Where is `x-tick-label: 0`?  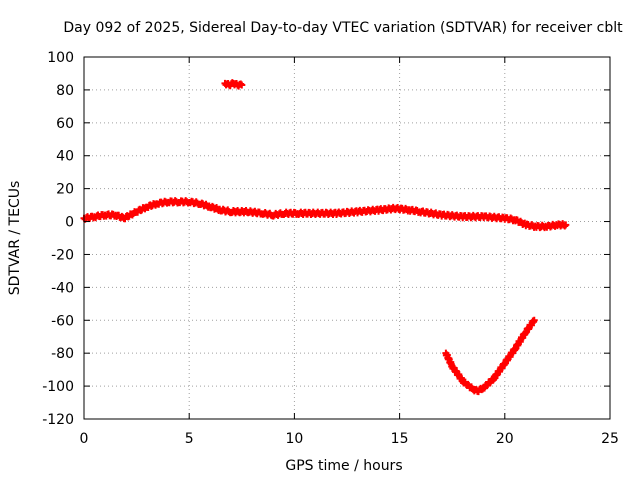 x-tick-label: 0 is located at coordinates (84, 439).